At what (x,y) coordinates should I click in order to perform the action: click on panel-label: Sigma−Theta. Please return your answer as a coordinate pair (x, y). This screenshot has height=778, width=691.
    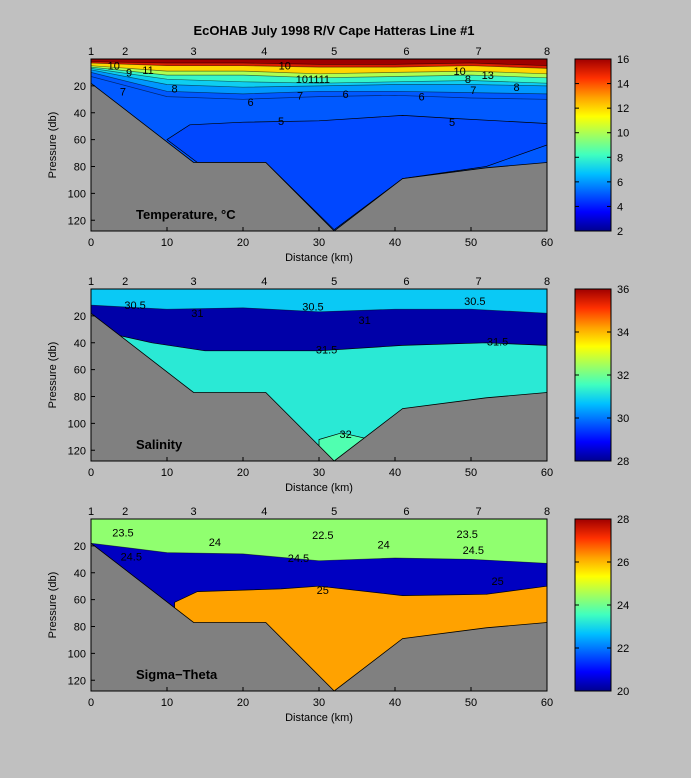
    Looking at the image, I should click on (177, 674).